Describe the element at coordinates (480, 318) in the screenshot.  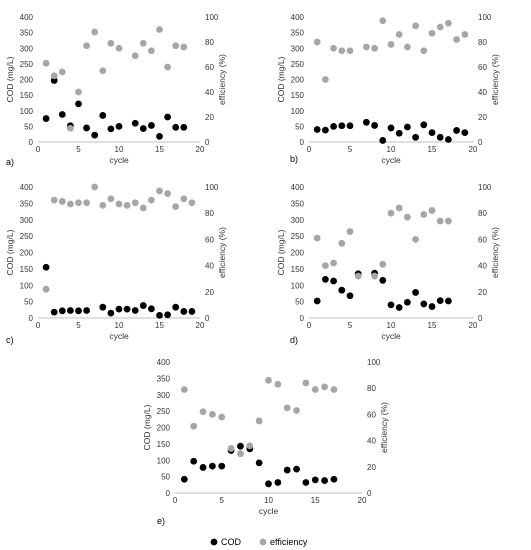
I see `right-y-tick-label: 0` at that location.